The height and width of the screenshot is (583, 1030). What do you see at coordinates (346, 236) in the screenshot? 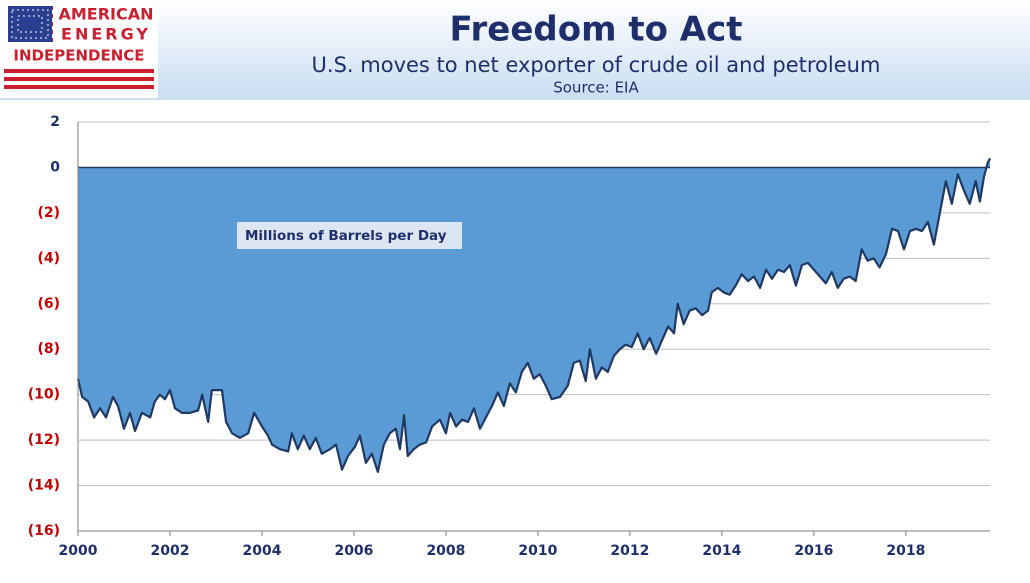
I see `annotation: Millions of Barrels per Day` at bounding box center [346, 236].